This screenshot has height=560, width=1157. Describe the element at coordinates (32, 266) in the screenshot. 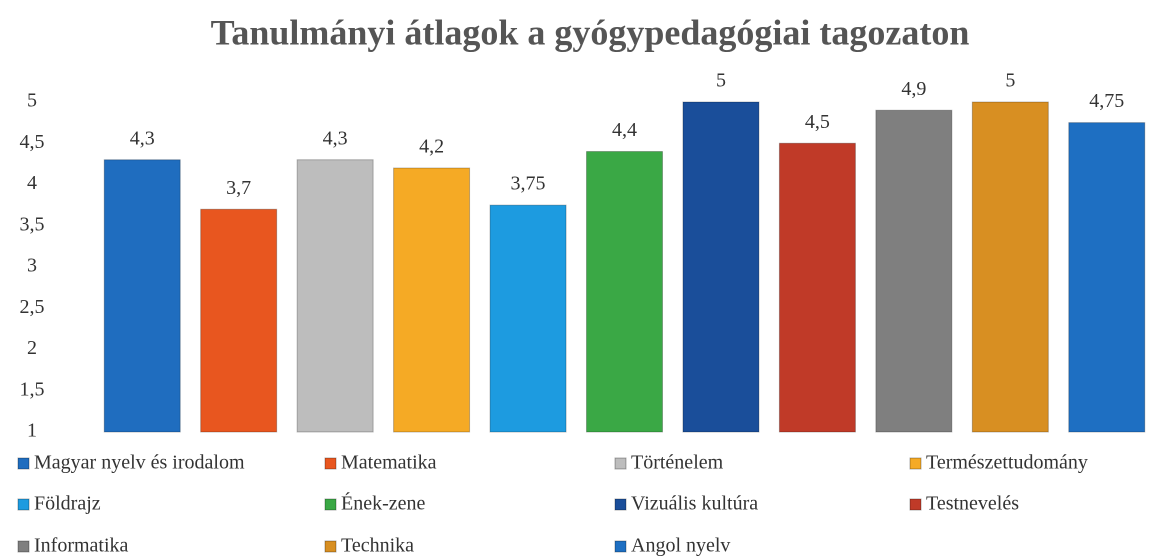

I see `y-tick-label: 3` at that location.